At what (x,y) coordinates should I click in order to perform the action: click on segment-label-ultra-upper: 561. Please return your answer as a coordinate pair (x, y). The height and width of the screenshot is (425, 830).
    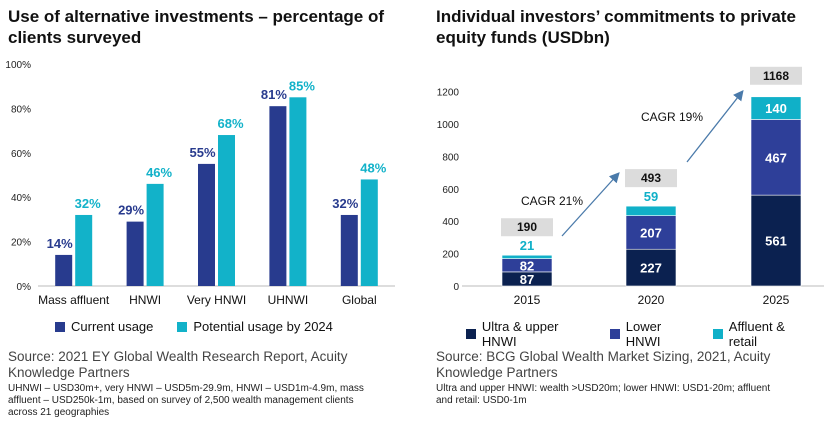
    Looking at the image, I should click on (776, 241).